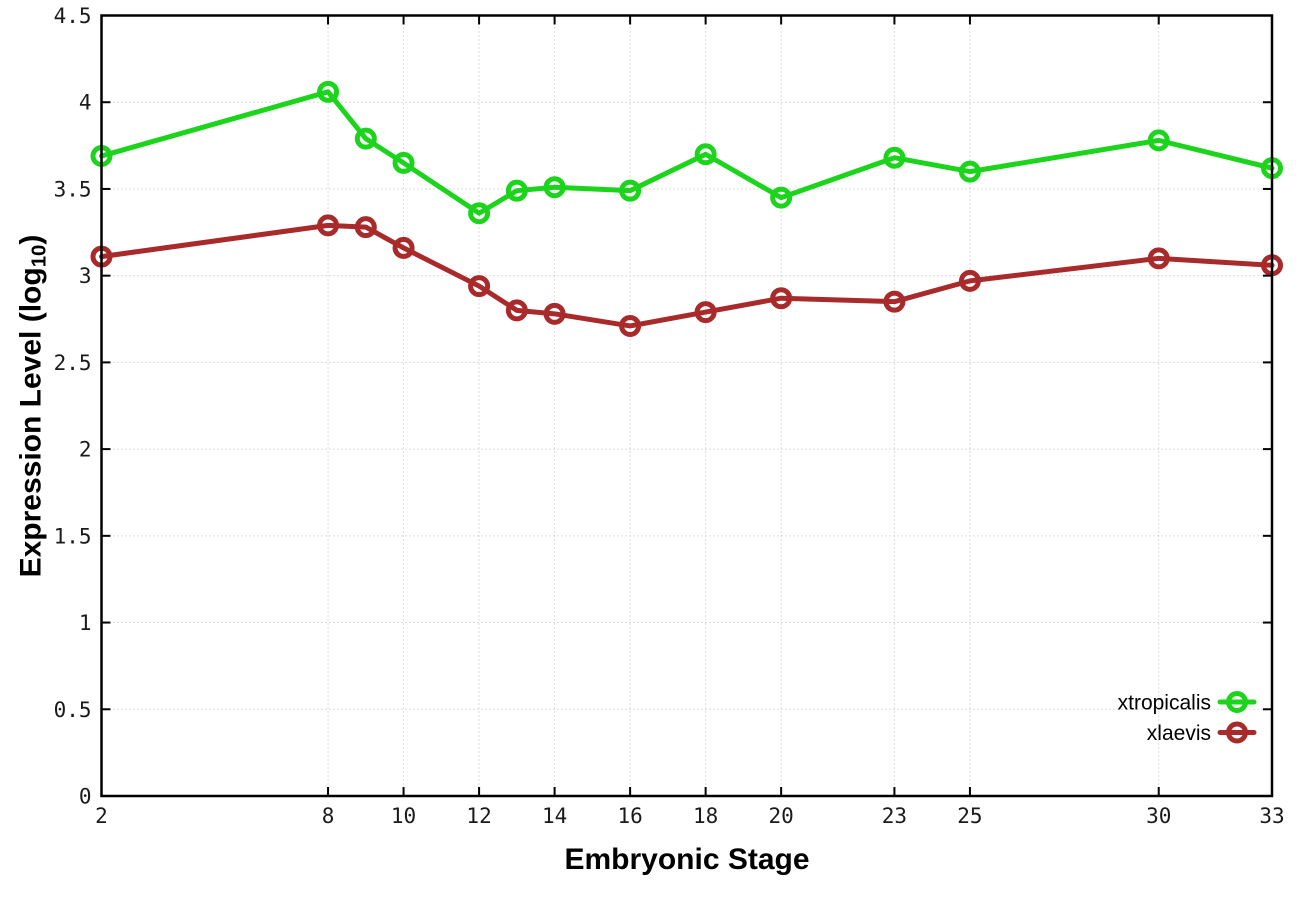  Describe the element at coordinates (687, 152) in the screenshot. I see `series-line-xtropicalis` at that location.